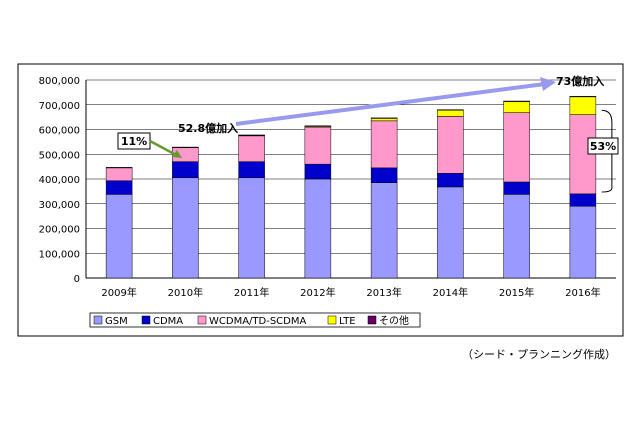  Describe the element at coordinates (347, 321) in the screenshot. I see `legend-label: LTE` at that location.